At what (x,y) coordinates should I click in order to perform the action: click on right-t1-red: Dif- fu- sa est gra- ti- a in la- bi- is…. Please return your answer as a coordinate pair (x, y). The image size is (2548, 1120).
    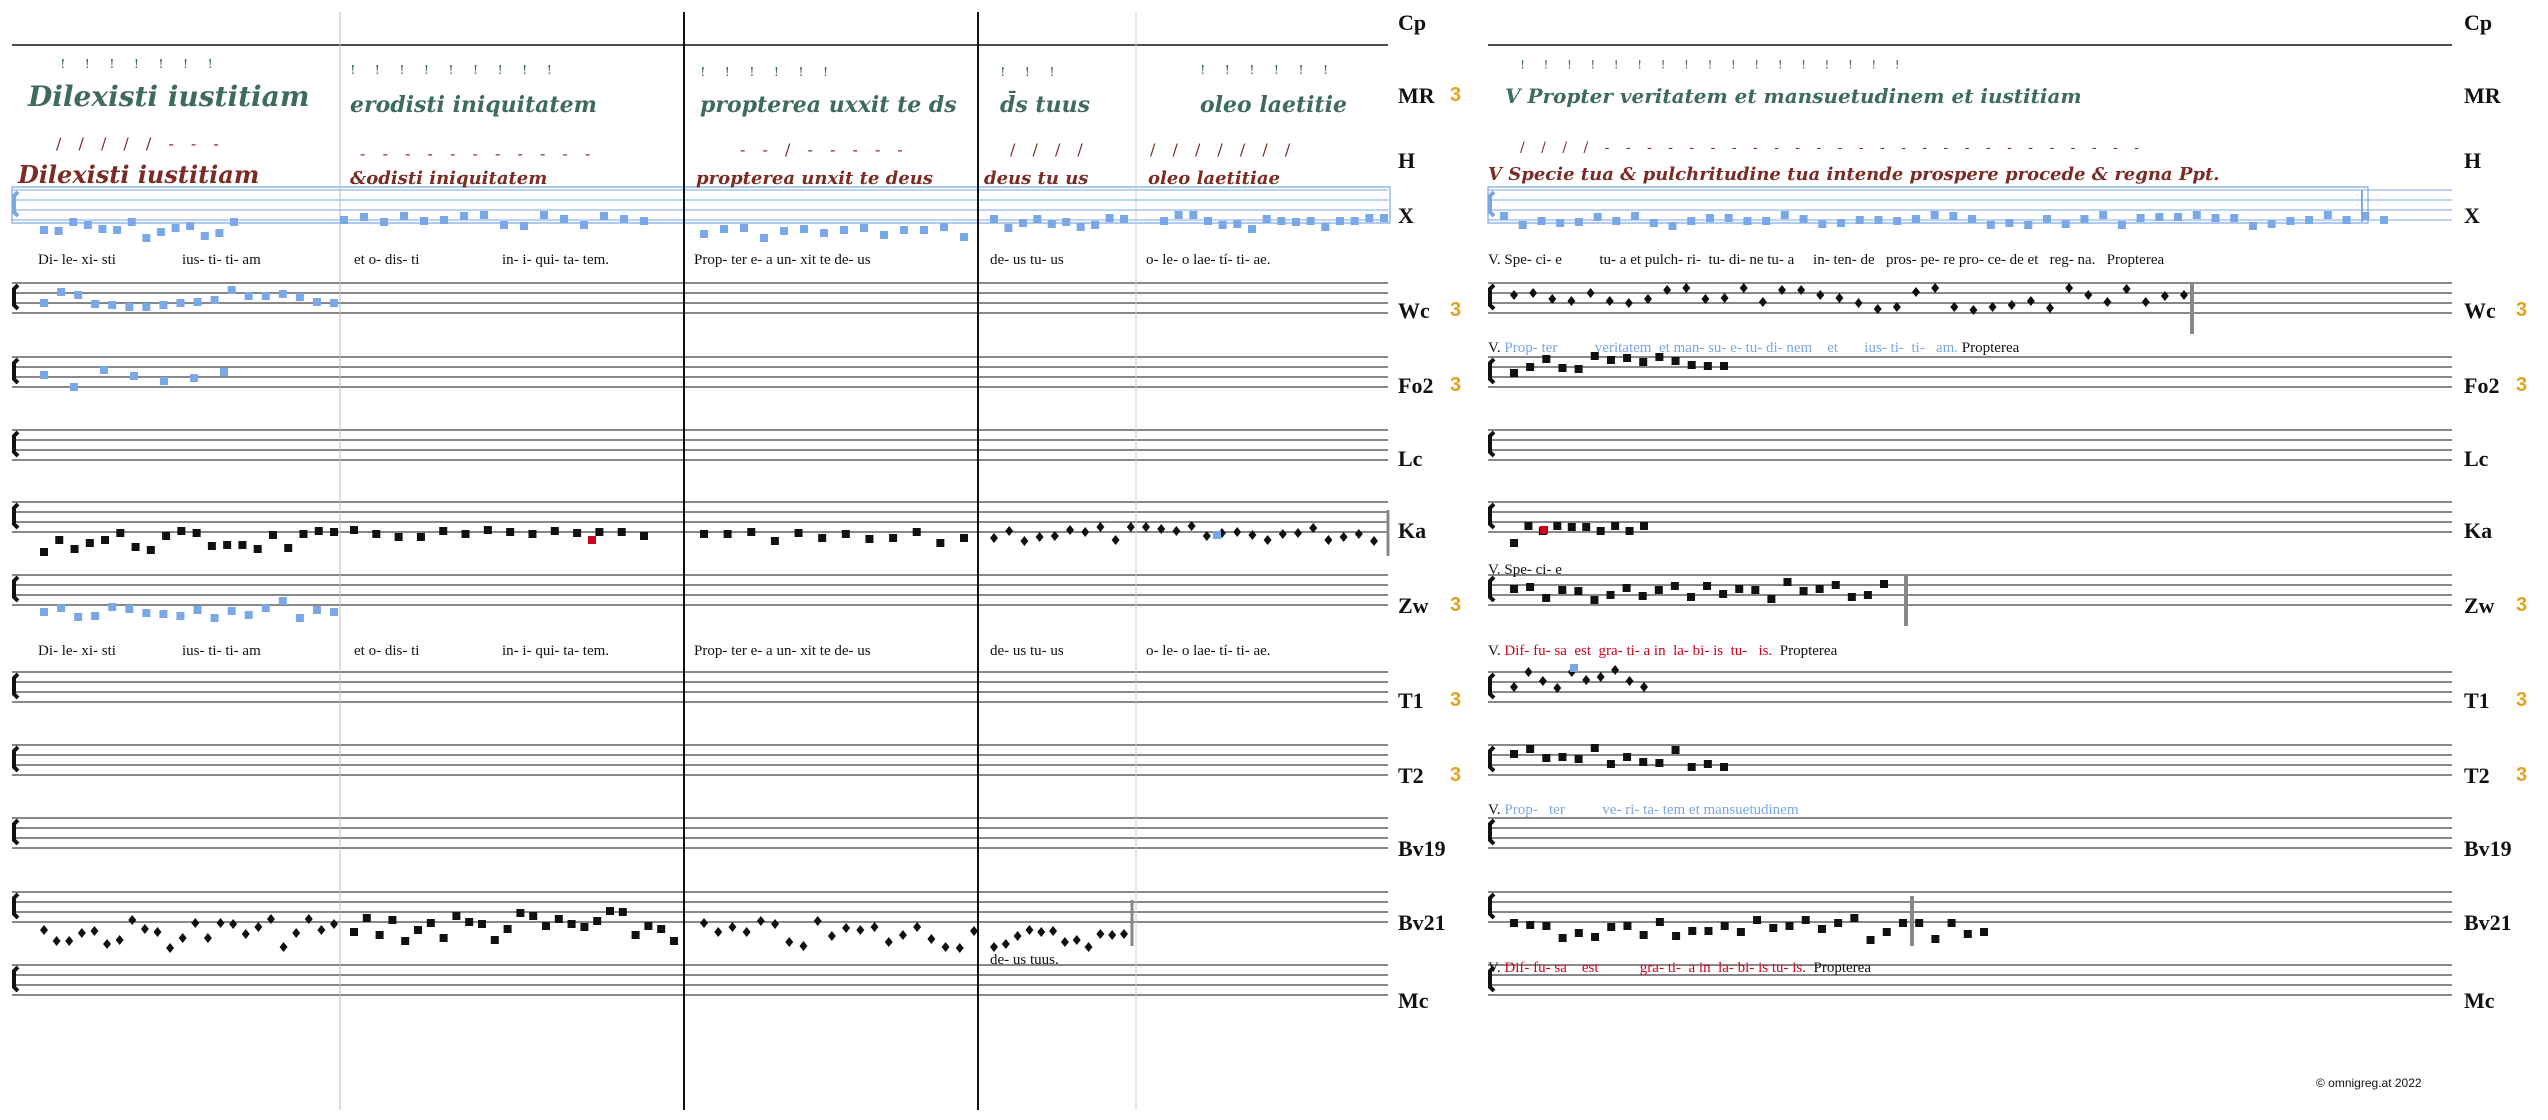
    Looking at the image, I should click on (1638, 651).